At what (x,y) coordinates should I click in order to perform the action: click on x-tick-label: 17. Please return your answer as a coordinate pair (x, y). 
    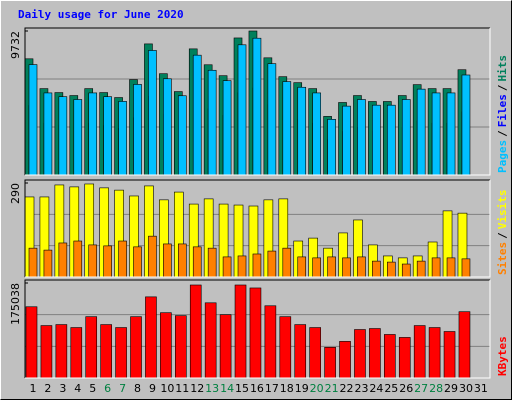
    Looking at the image, I should click on (272, 388).